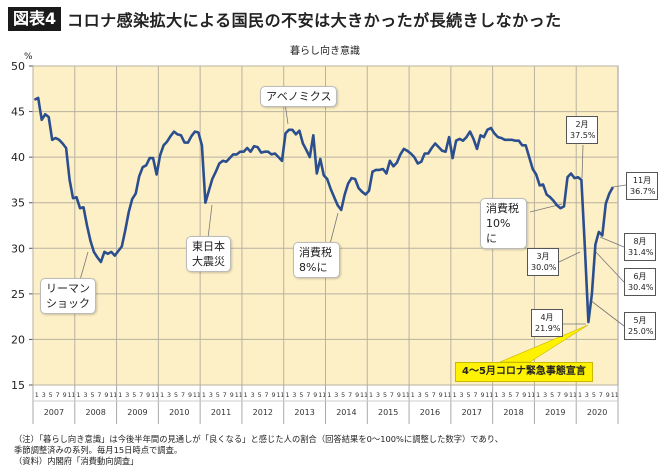 Image resolution: width=670 pixels, height=471 pixels. What do you see at coordinates (137, 412) in the screenshot?
I see `year-label: 2009` at bounding box center [137, 412].